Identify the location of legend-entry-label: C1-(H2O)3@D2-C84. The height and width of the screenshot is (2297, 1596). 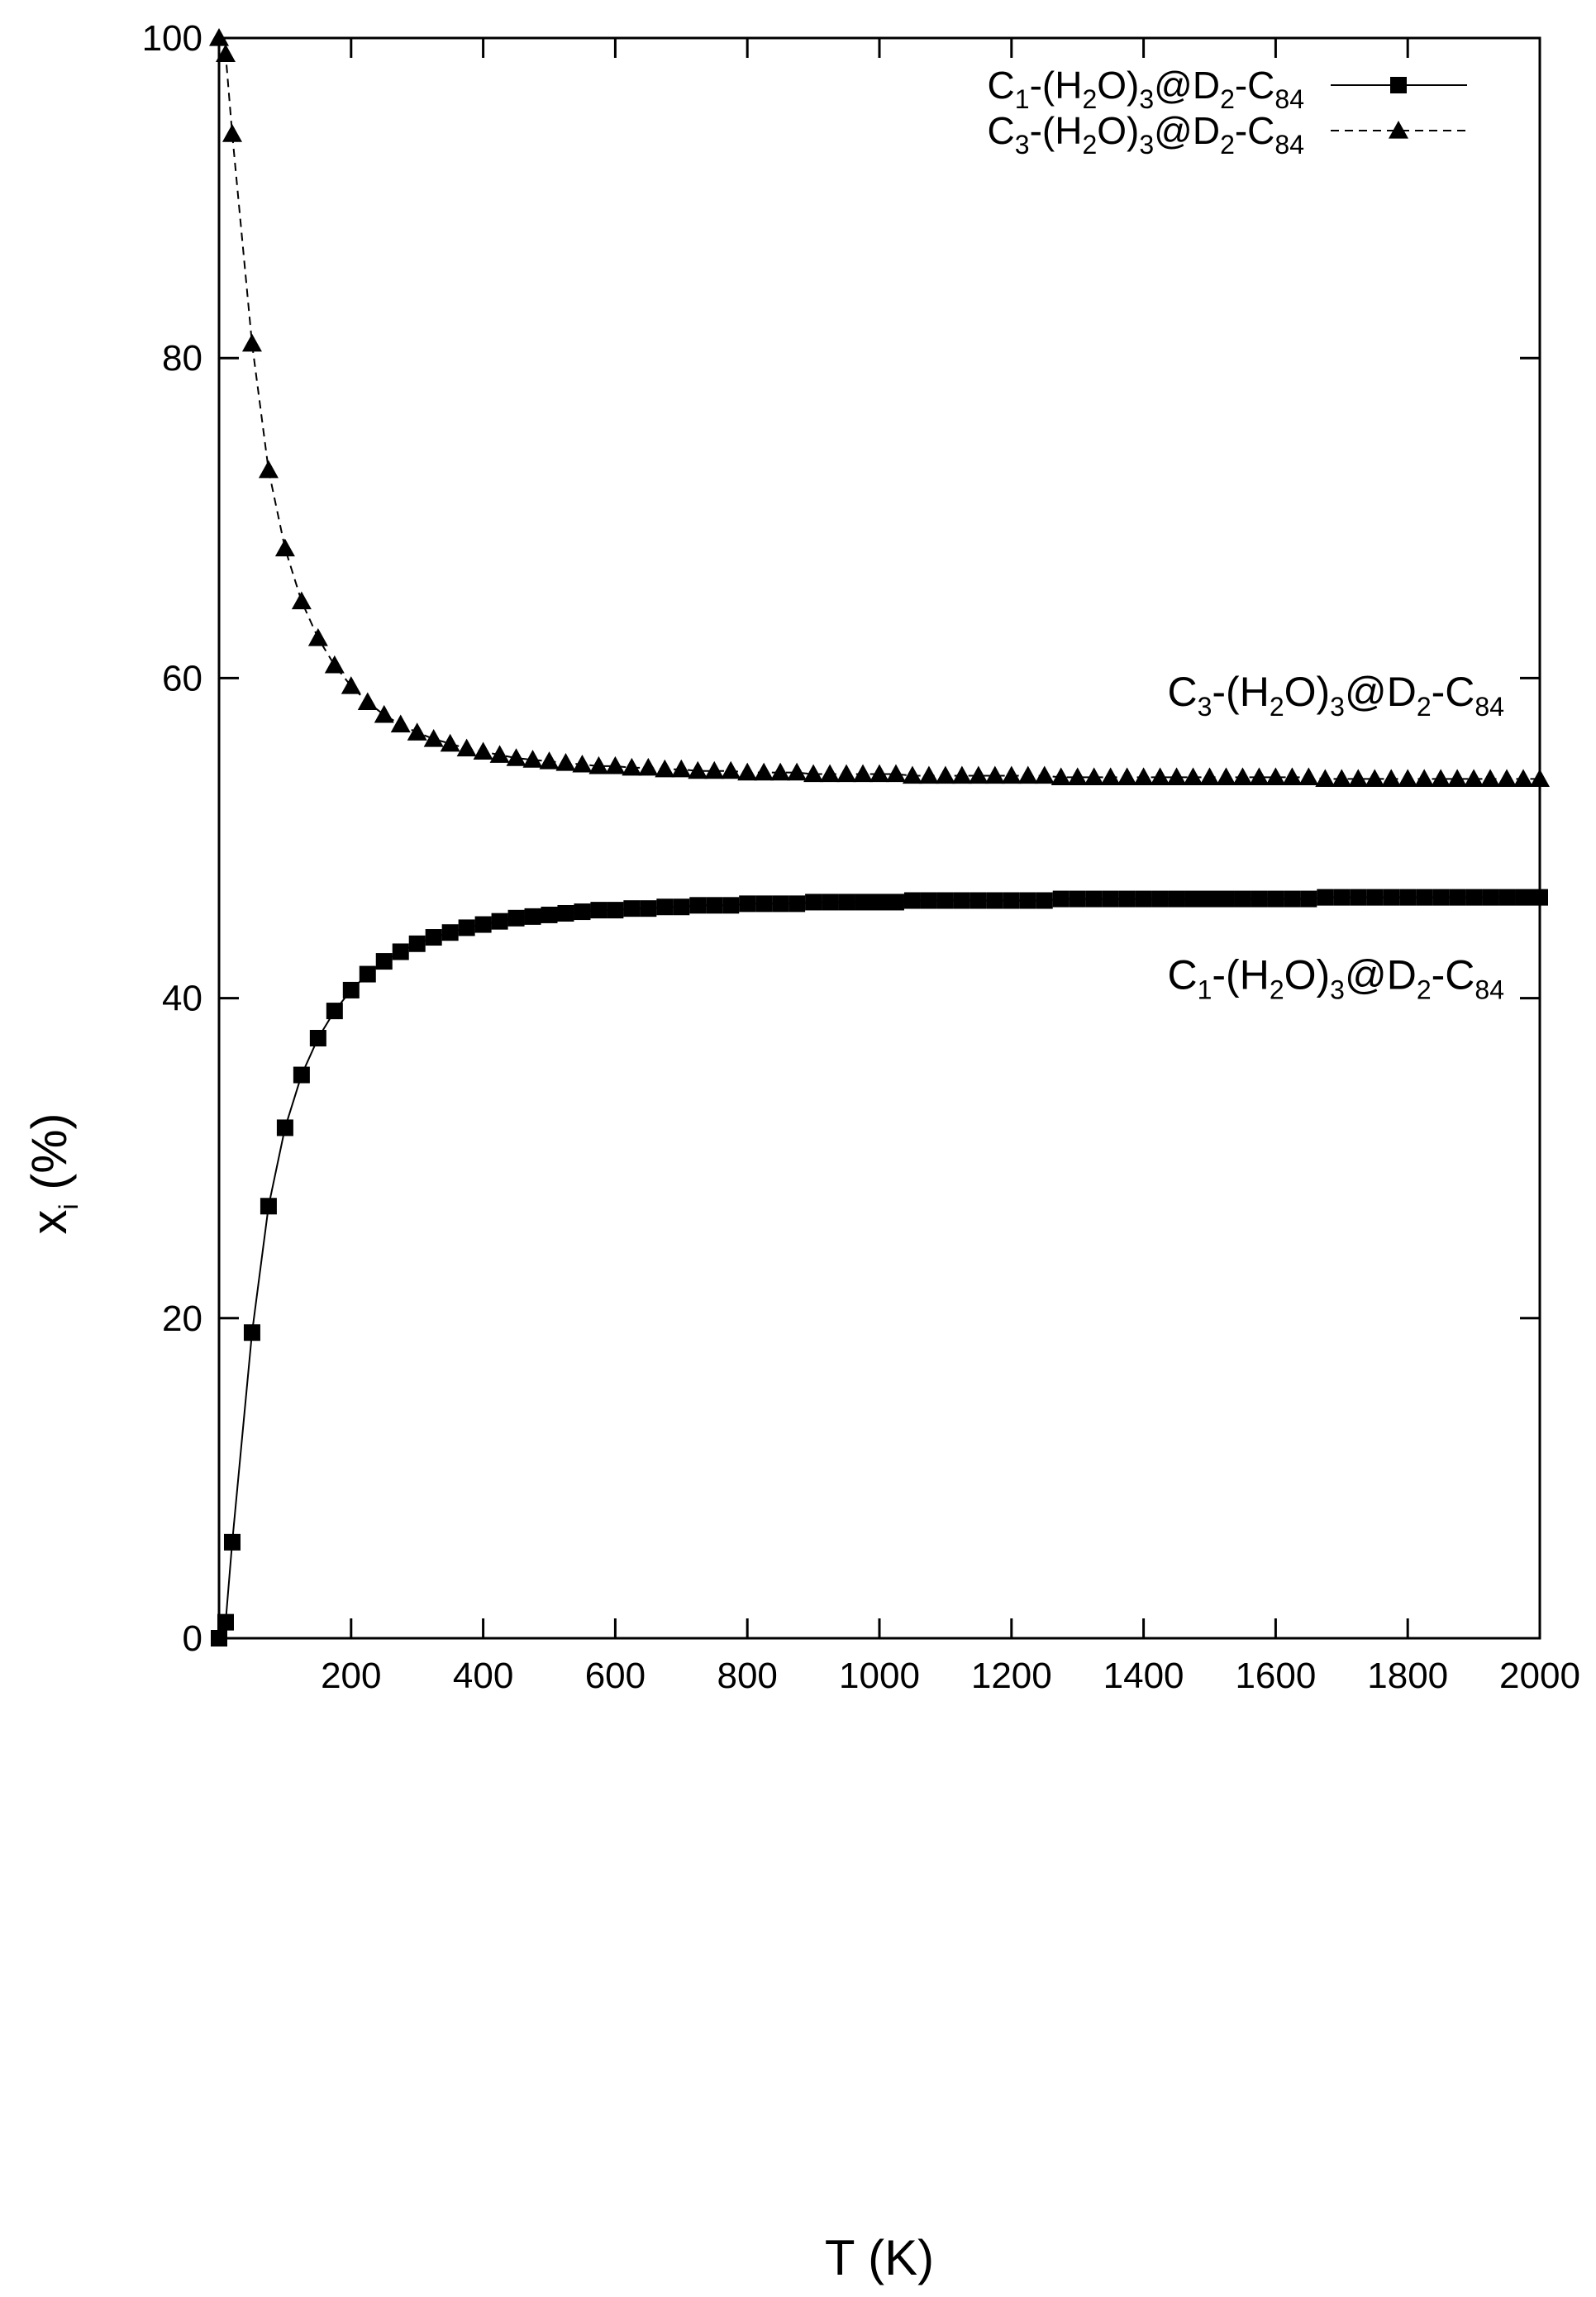
(1146, 89).